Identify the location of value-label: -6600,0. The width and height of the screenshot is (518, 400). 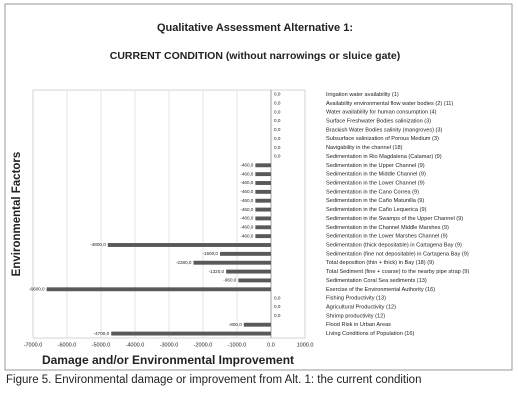
(37, 289).